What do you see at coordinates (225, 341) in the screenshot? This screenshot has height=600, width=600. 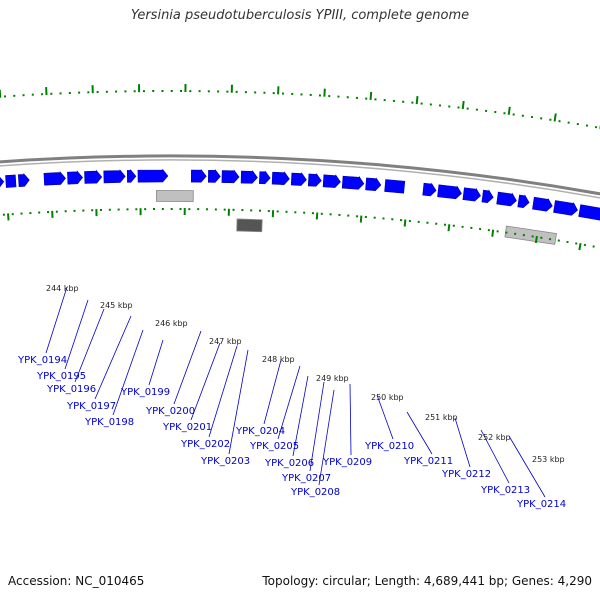 I see `tick-label: 247 kbp` at bounding box center [225, 341].